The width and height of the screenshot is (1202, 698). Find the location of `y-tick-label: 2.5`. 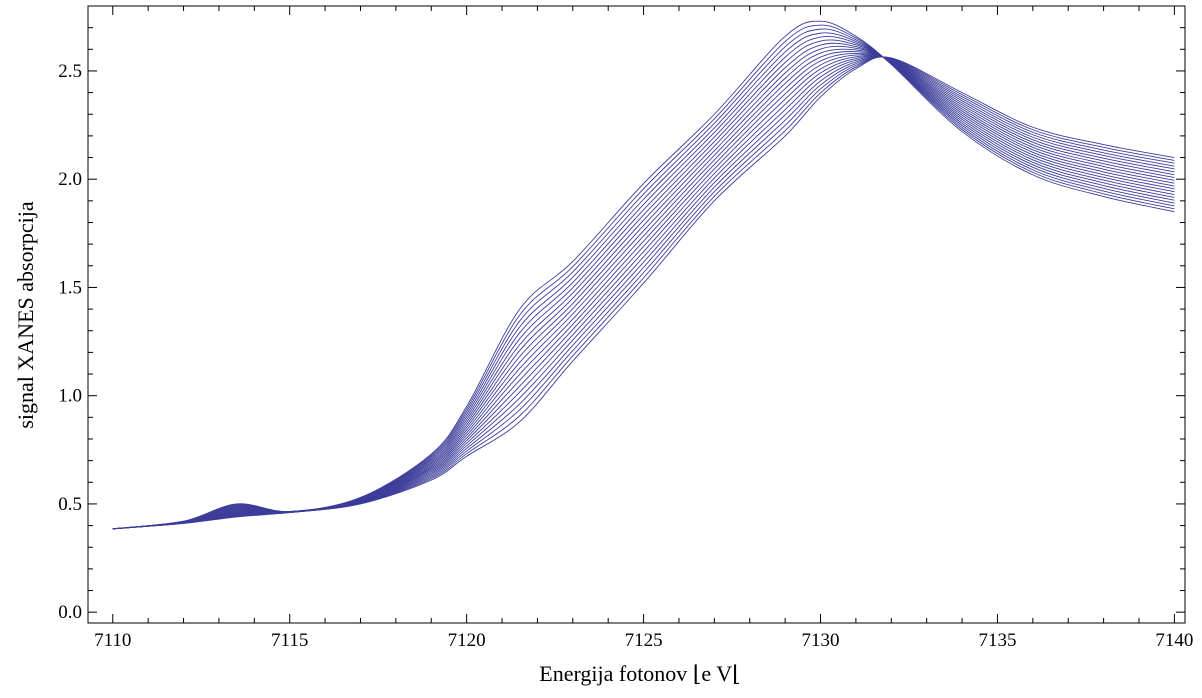

y-tick-label: 2.5 is located at coordinates (70, 71).